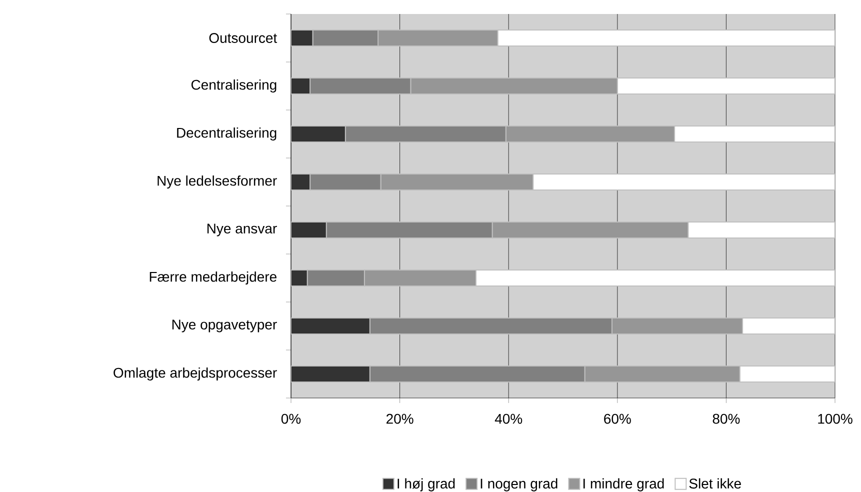 This screenshot has height=492, width=861. What do you see at coordinates (291, 419) in the screenshot?
I see `x-tick-label: 0%` at bounding box center [291, 419].